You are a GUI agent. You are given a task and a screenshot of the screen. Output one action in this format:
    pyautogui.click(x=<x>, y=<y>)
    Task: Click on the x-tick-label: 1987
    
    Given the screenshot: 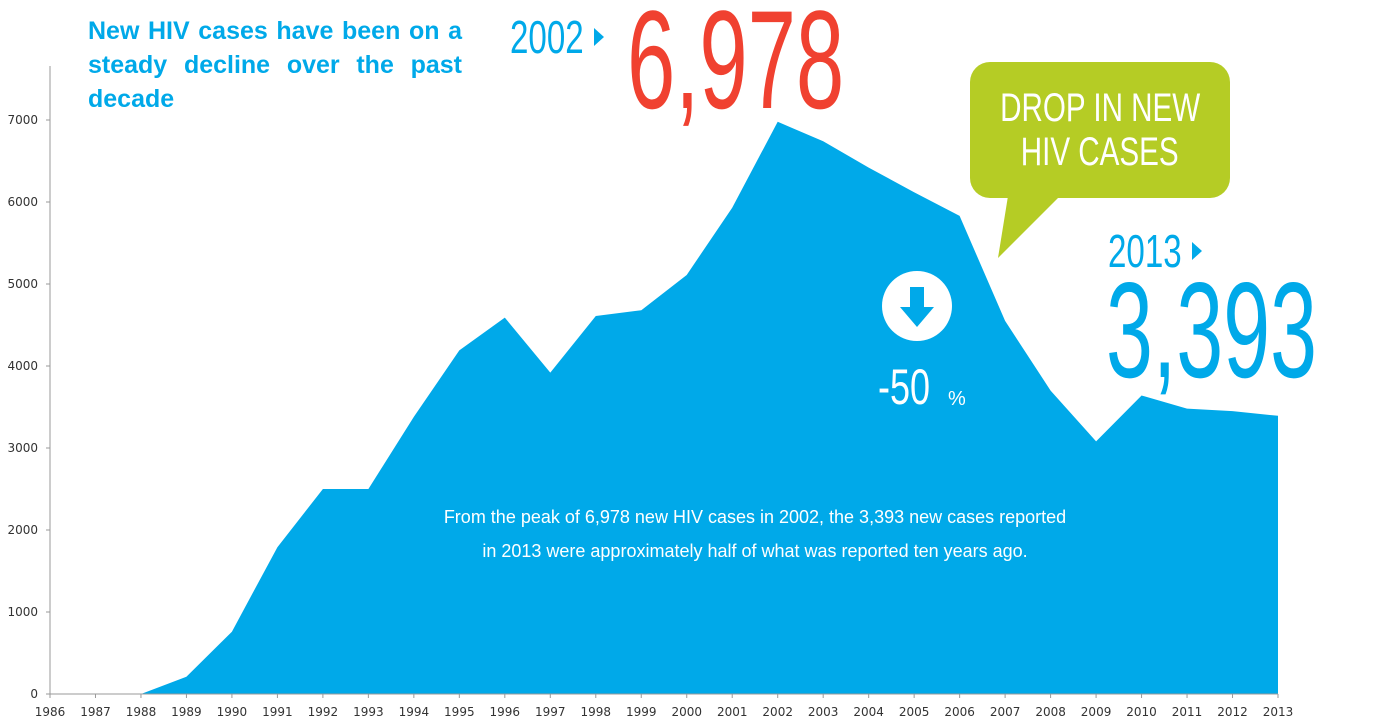 What is the action you would take?
    pyautogui.click(x=95, y=712)
    